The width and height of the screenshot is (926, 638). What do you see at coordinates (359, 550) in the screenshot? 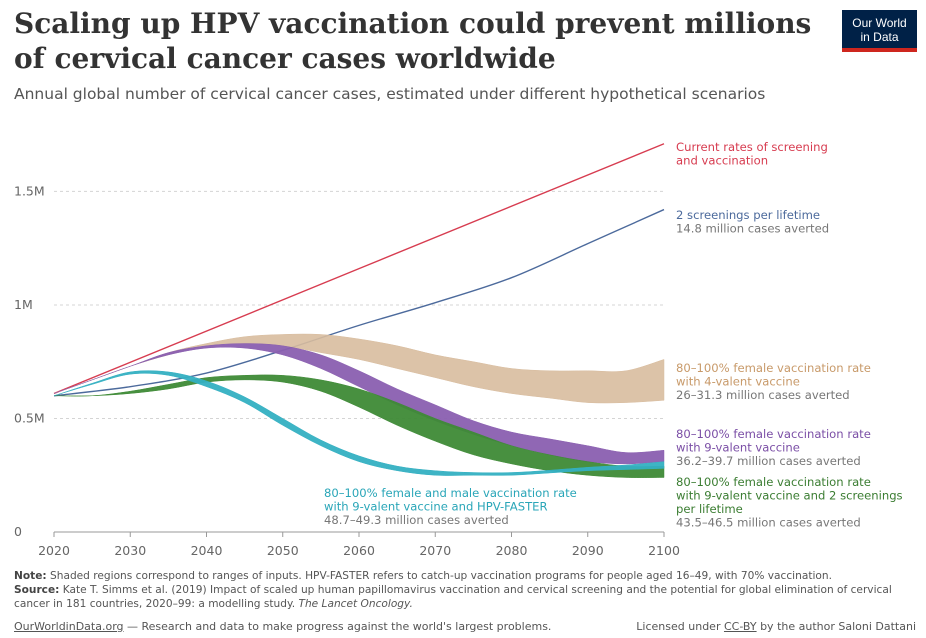
I see `x-tick-label: 2060` at bounding box center [359, 550].